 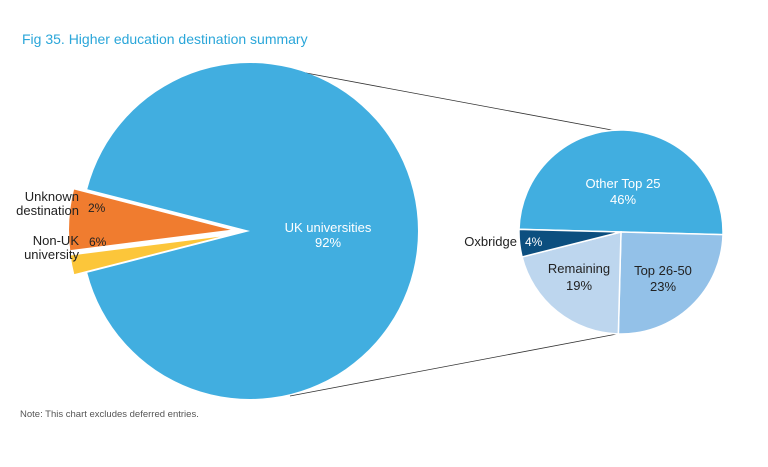 I want to click on slice-value-top26-50: 23%, so click(x=663, y=286).